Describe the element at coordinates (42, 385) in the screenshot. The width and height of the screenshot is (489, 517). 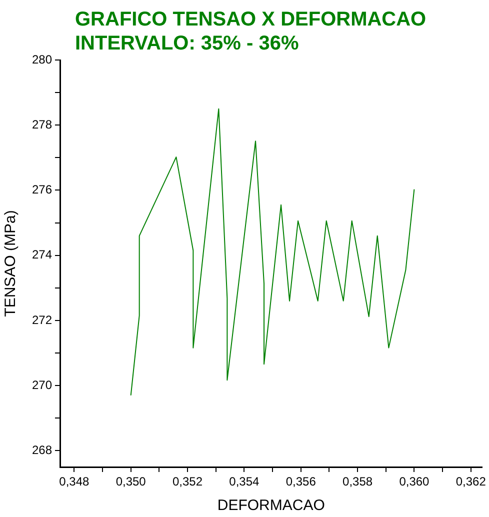
I see `y-tick-label: 270` at that location.